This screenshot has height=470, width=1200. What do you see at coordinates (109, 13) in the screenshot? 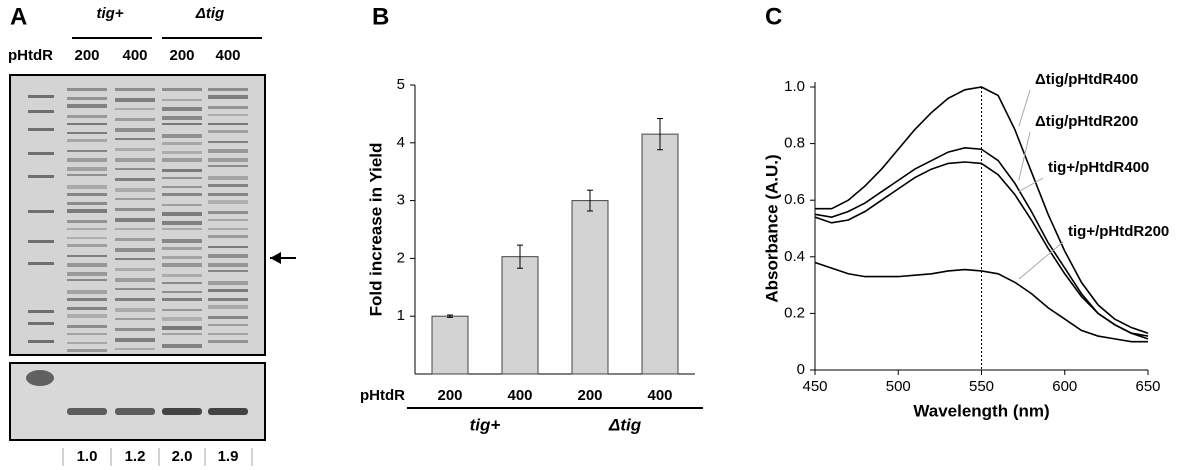
I see `group-label: tig+` at bounding box center [109, 13].